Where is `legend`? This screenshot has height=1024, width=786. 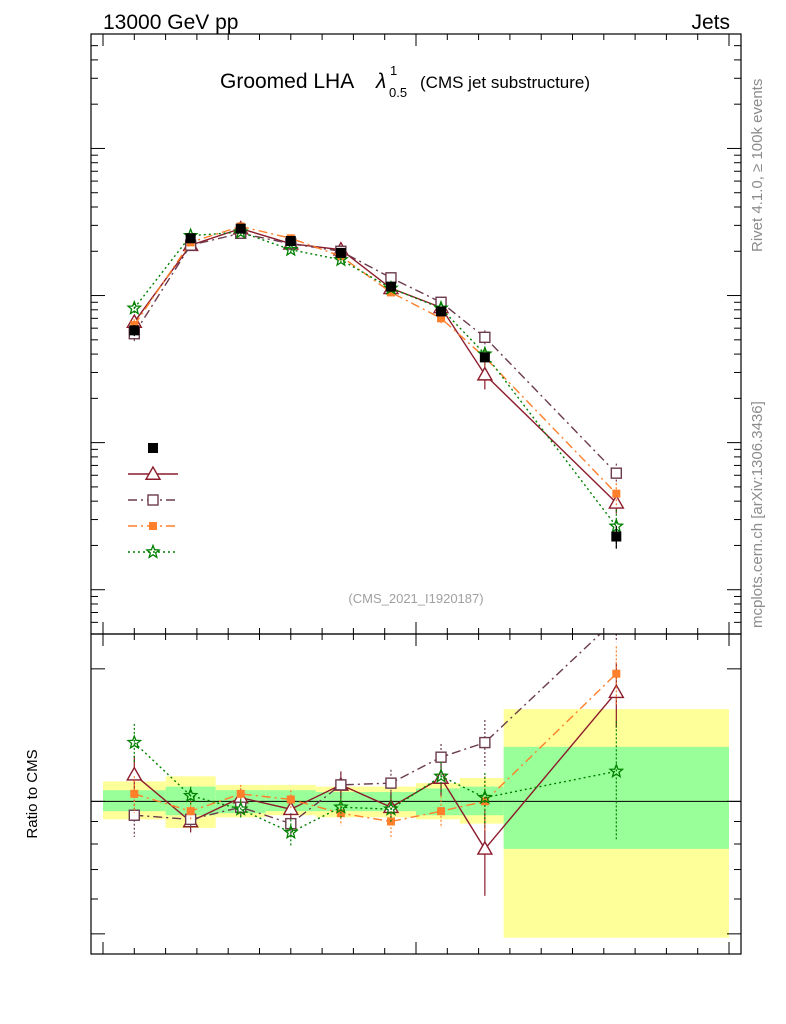 legend is located at coordinates (153, 501).